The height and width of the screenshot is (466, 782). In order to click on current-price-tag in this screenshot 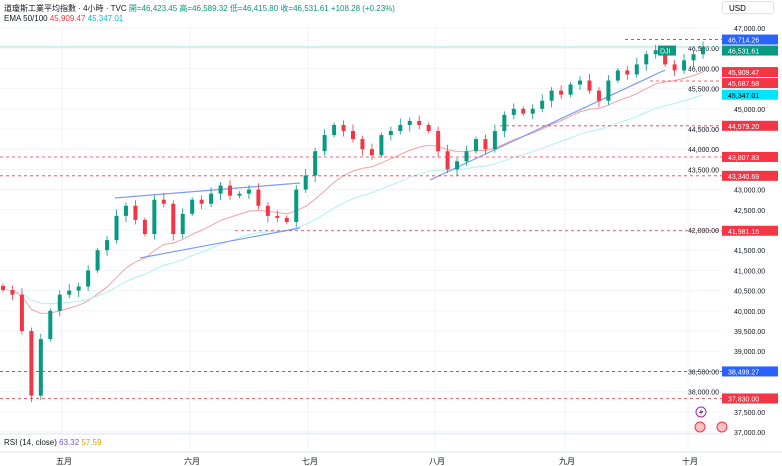, I will do `click(750, 50)`.